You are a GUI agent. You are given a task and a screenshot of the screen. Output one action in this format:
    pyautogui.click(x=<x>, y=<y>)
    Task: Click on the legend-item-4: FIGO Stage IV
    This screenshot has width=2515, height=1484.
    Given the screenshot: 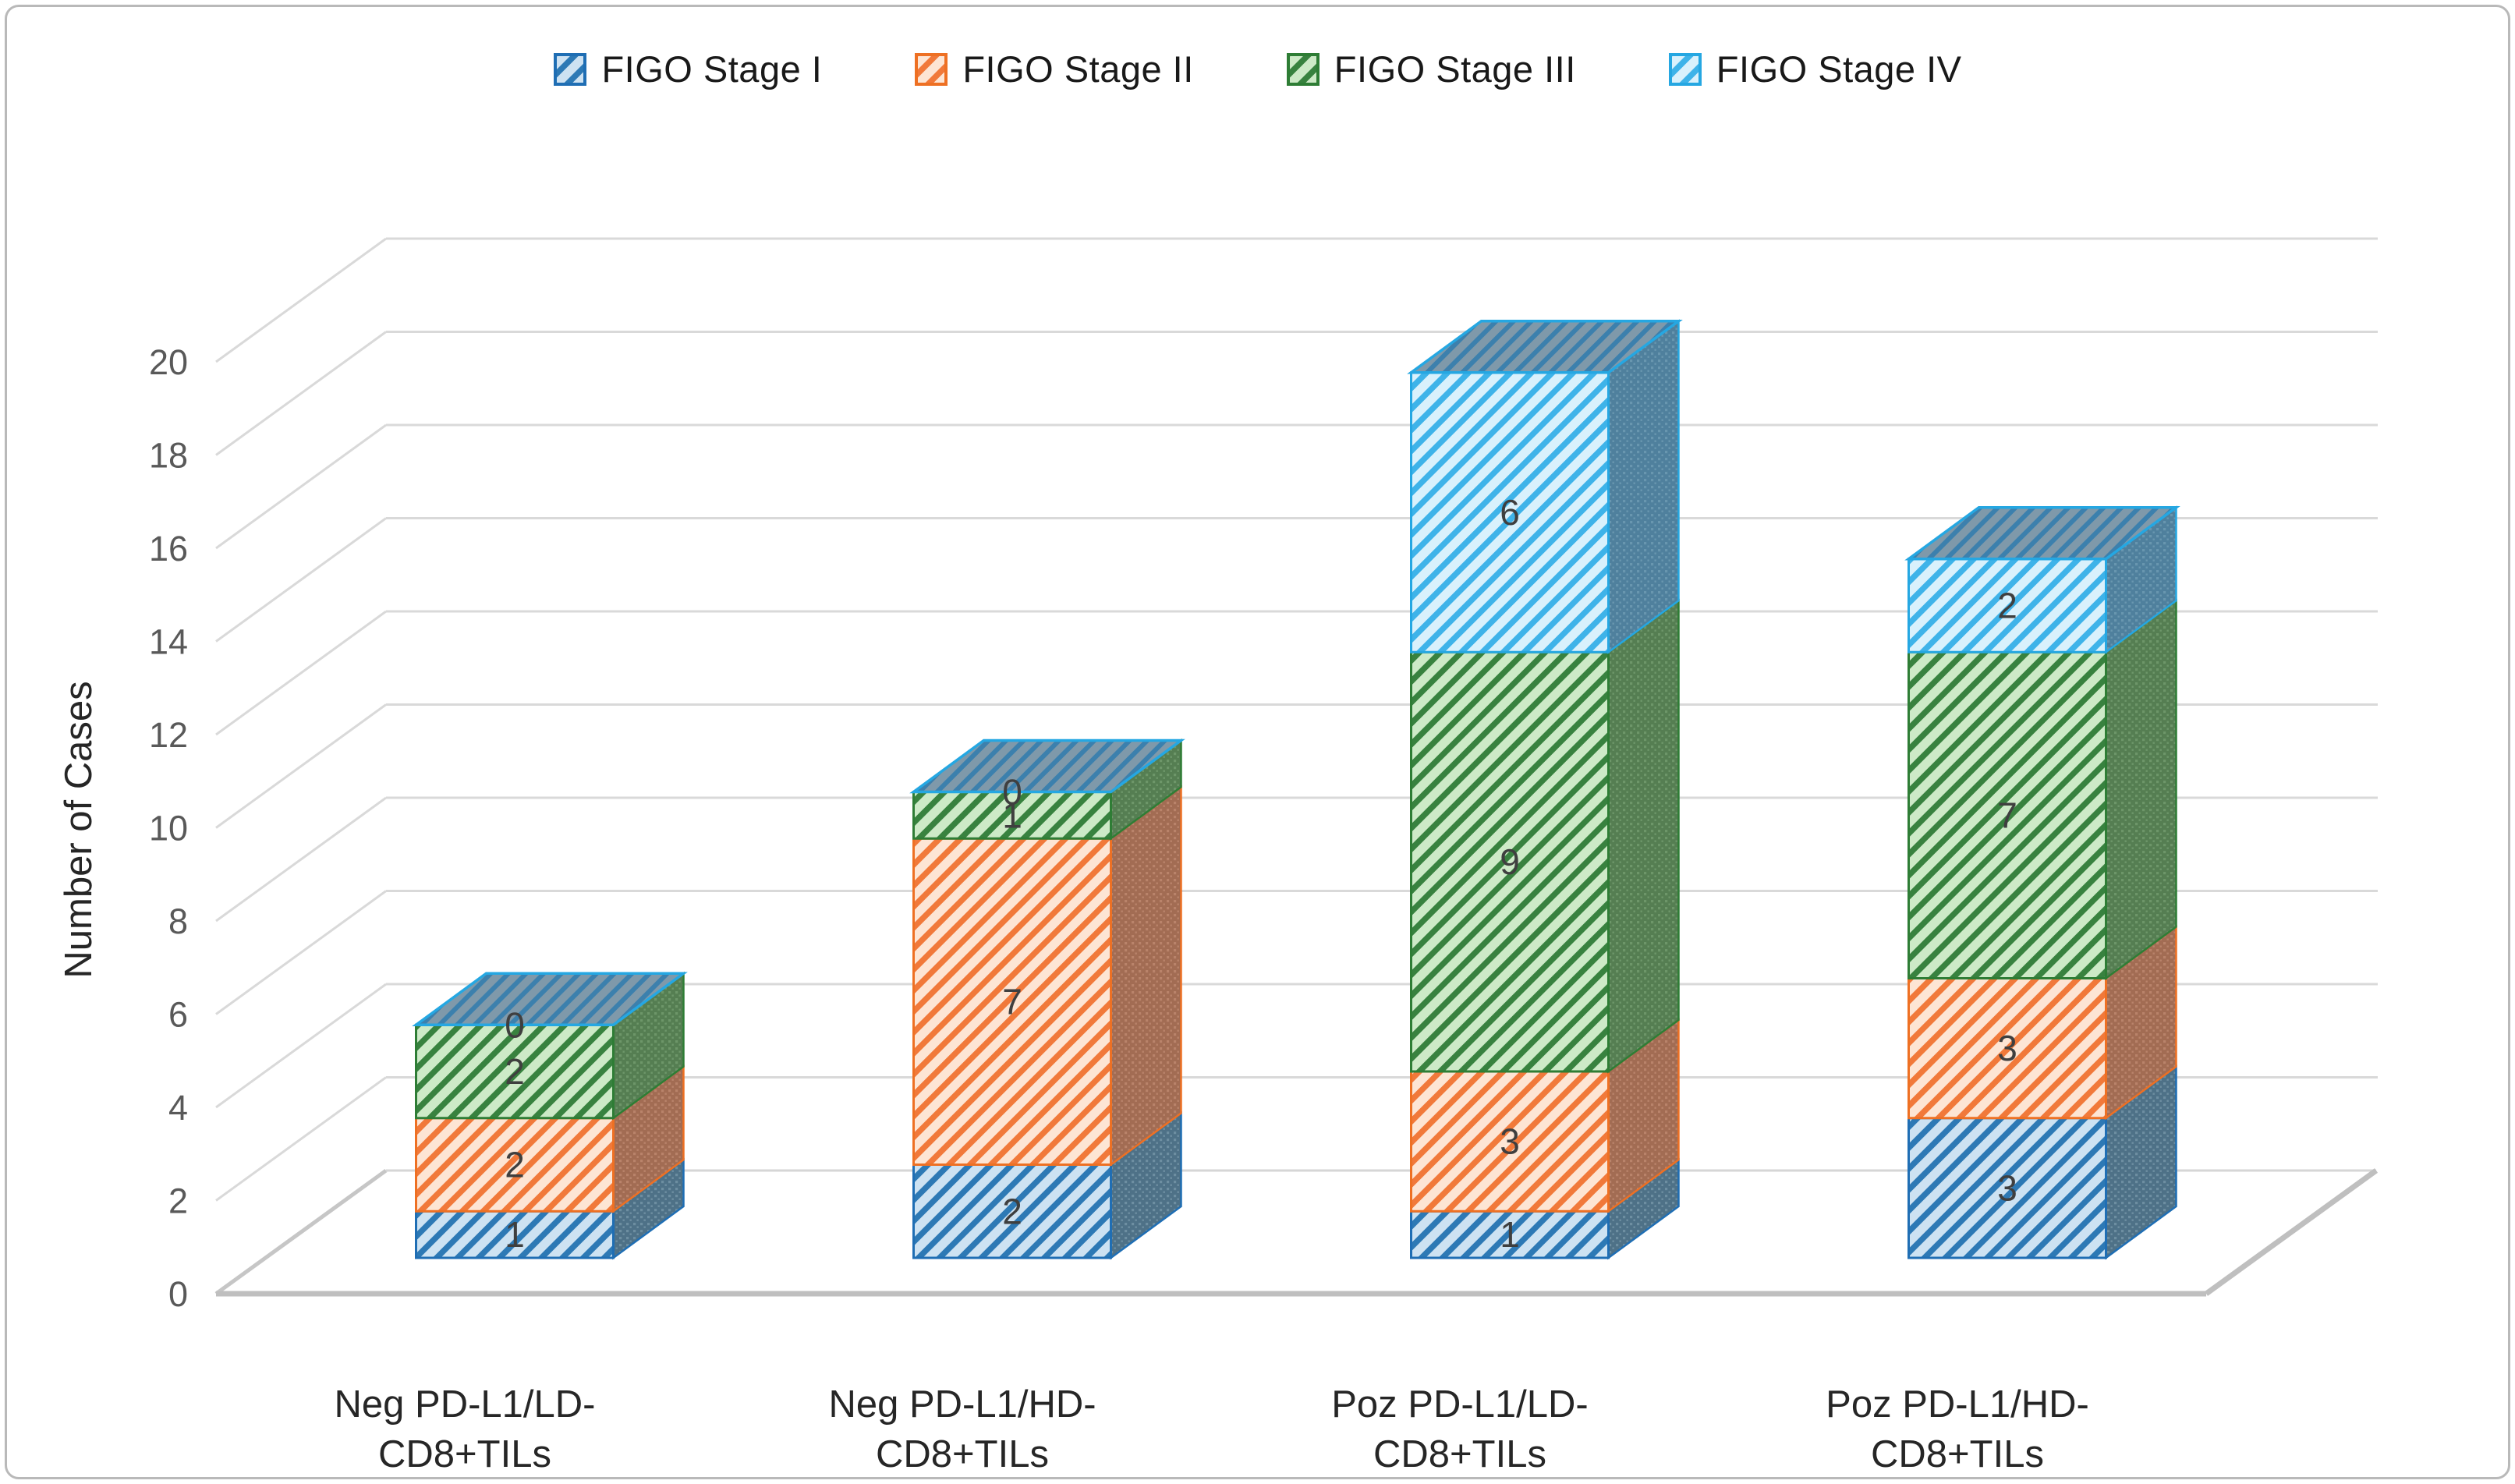 What is the action you would take?
    pyautogui.click(x=1815, y=69)
    